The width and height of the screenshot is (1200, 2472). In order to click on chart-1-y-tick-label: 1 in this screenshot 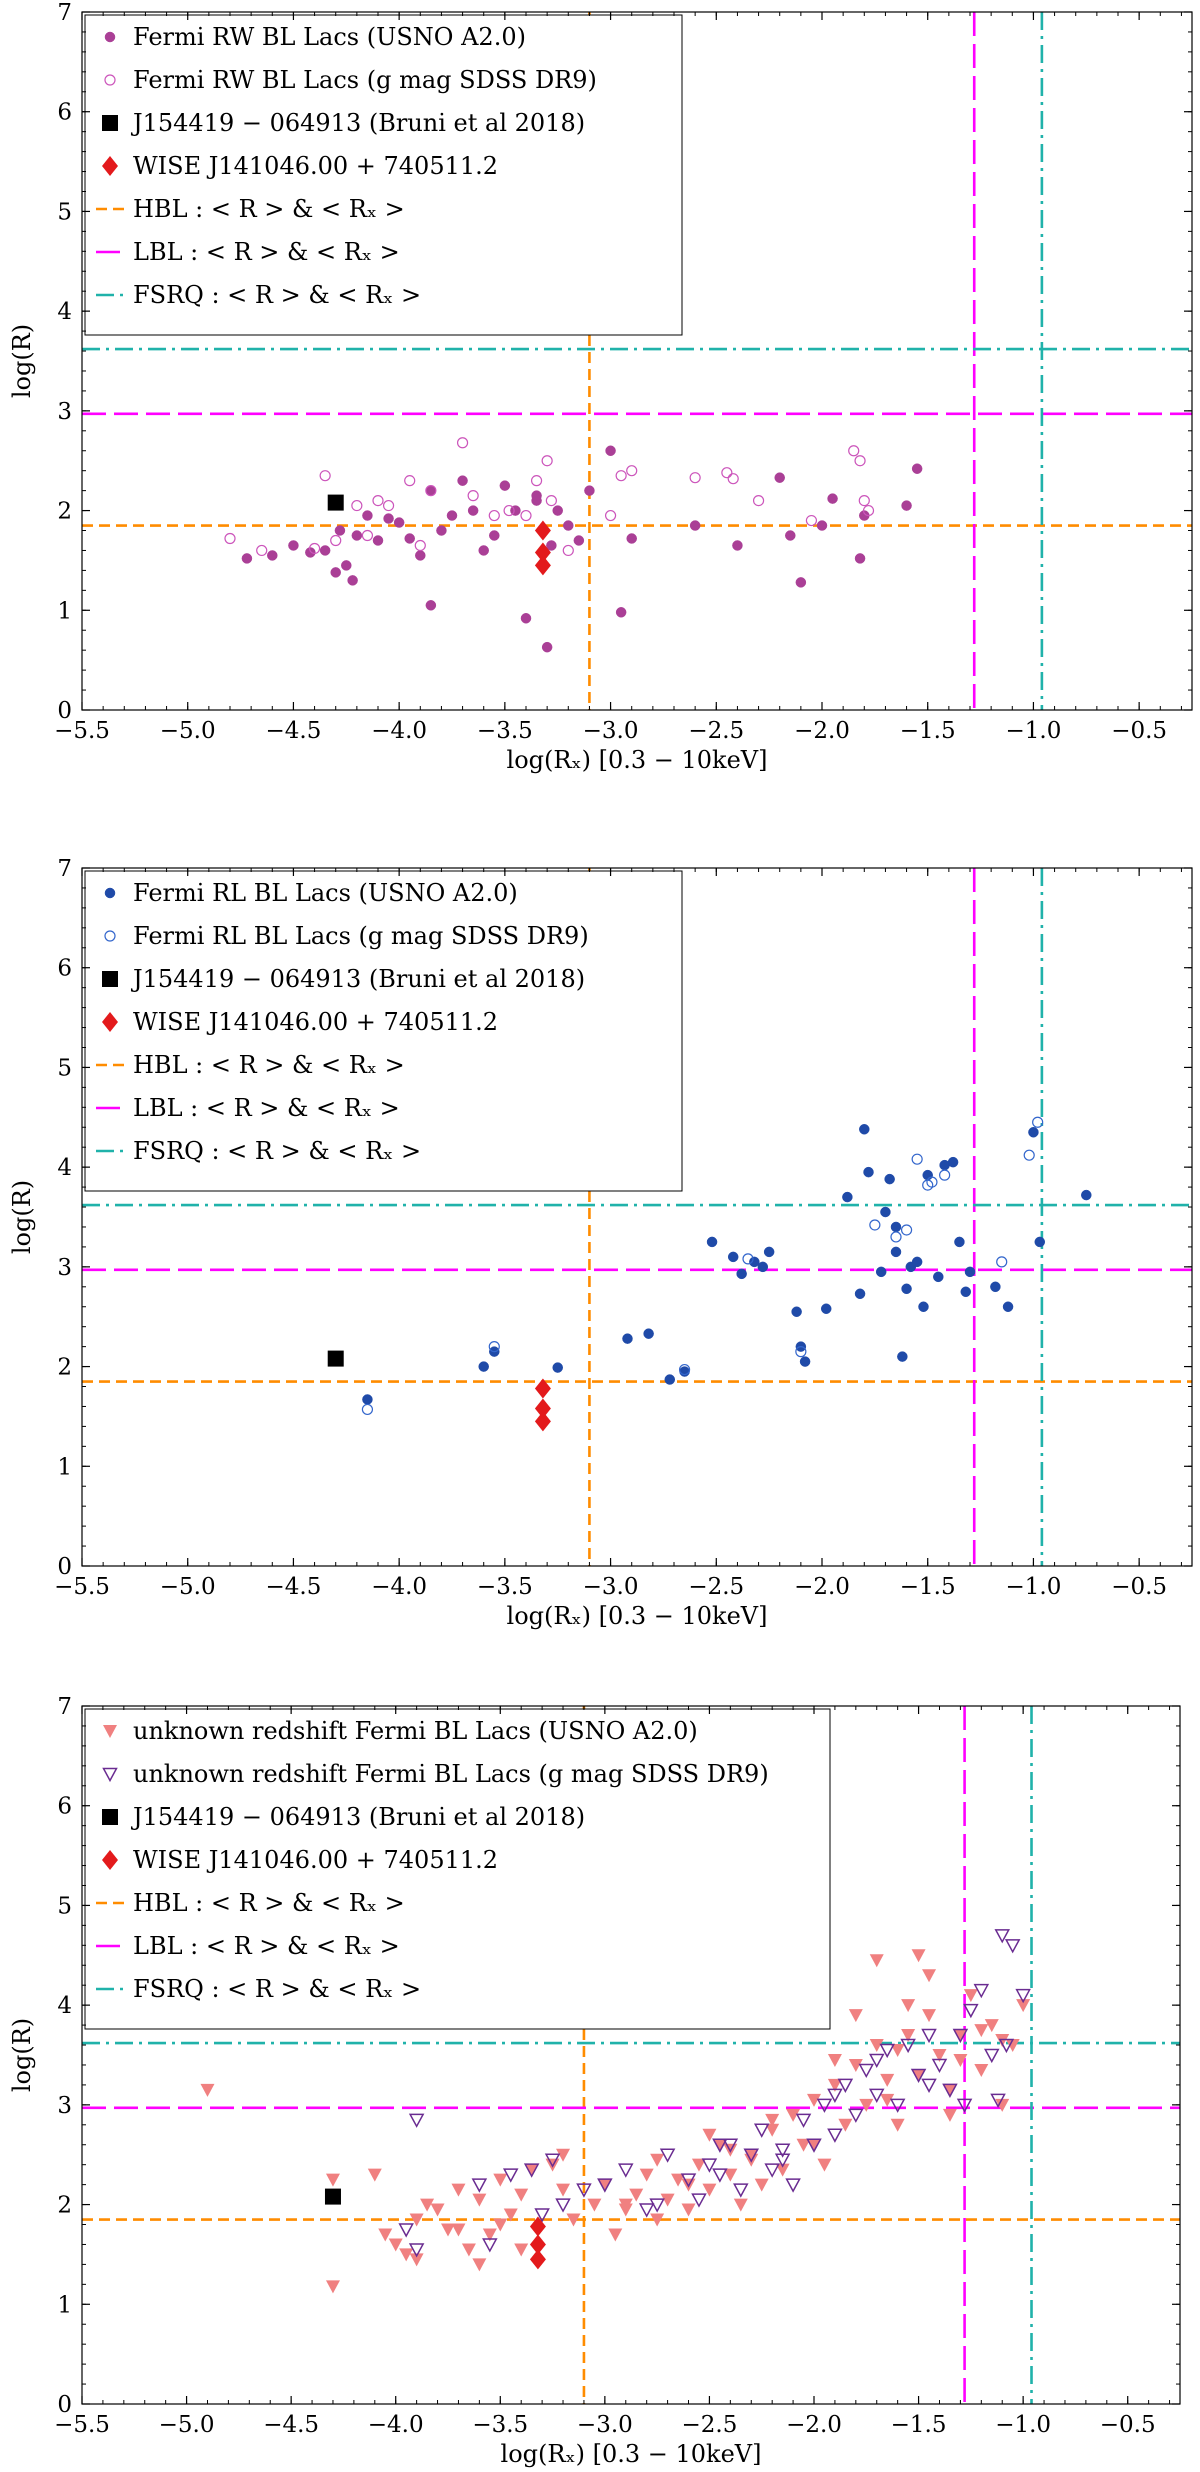, I will do `click(64, 611)`.